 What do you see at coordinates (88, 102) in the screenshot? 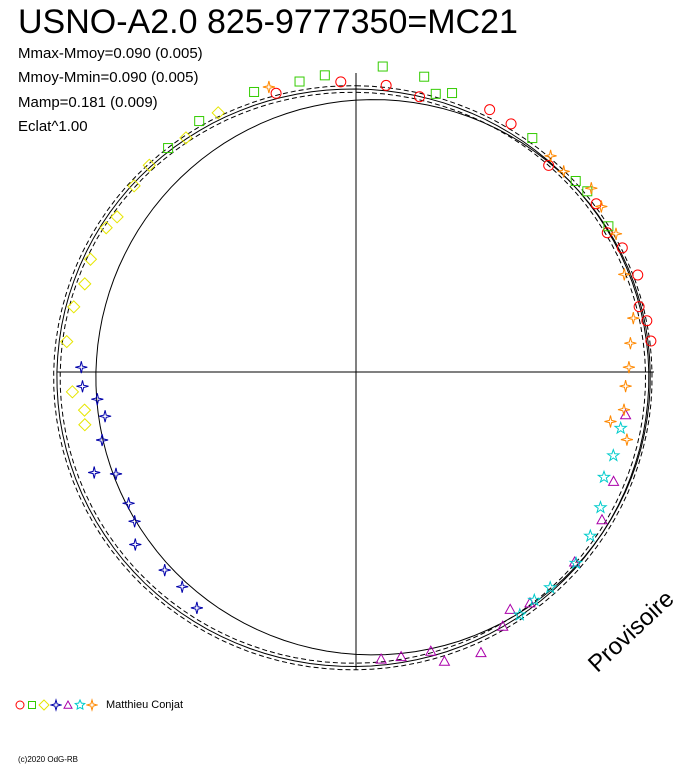
I see `stat-mamp: Mamp=0.181 (0.009)` at bounding box center [88, 102].